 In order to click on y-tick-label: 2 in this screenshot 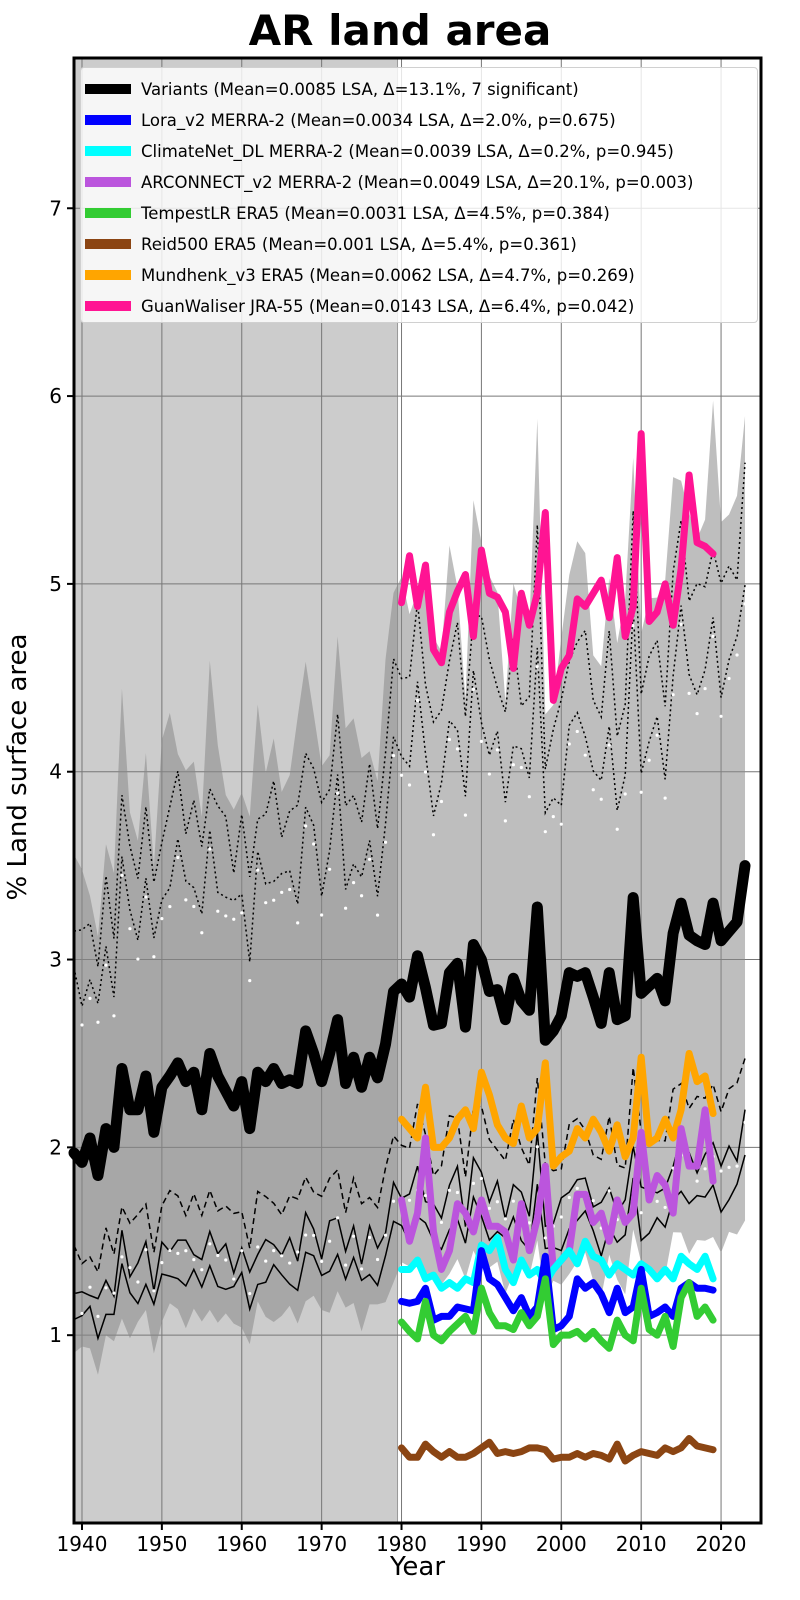, I will do `click(55, 1147)`.